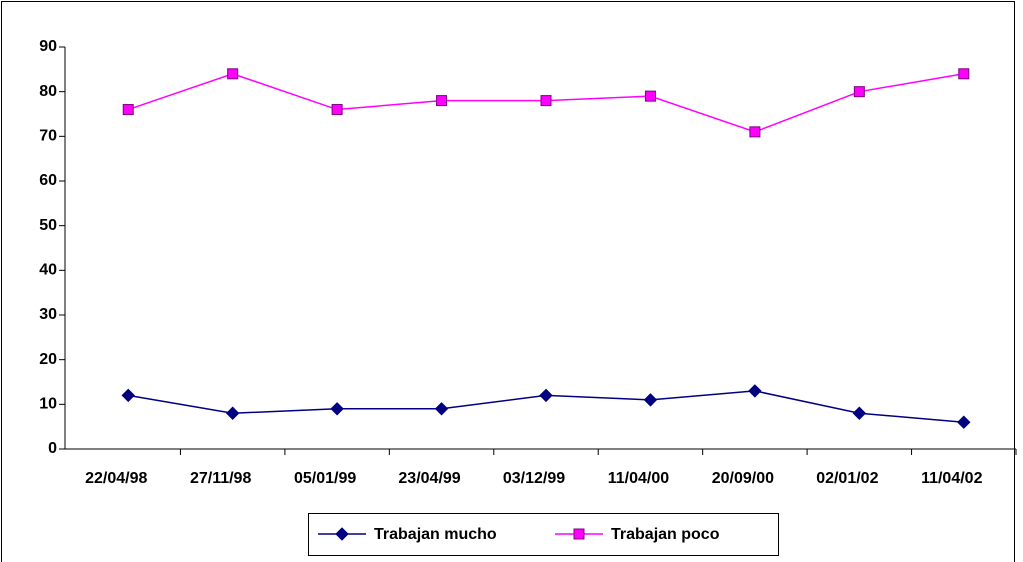 This screenshot has width=1023, height=562. I want to click on legend-label: Trabajan mucho, so click(435, 534).